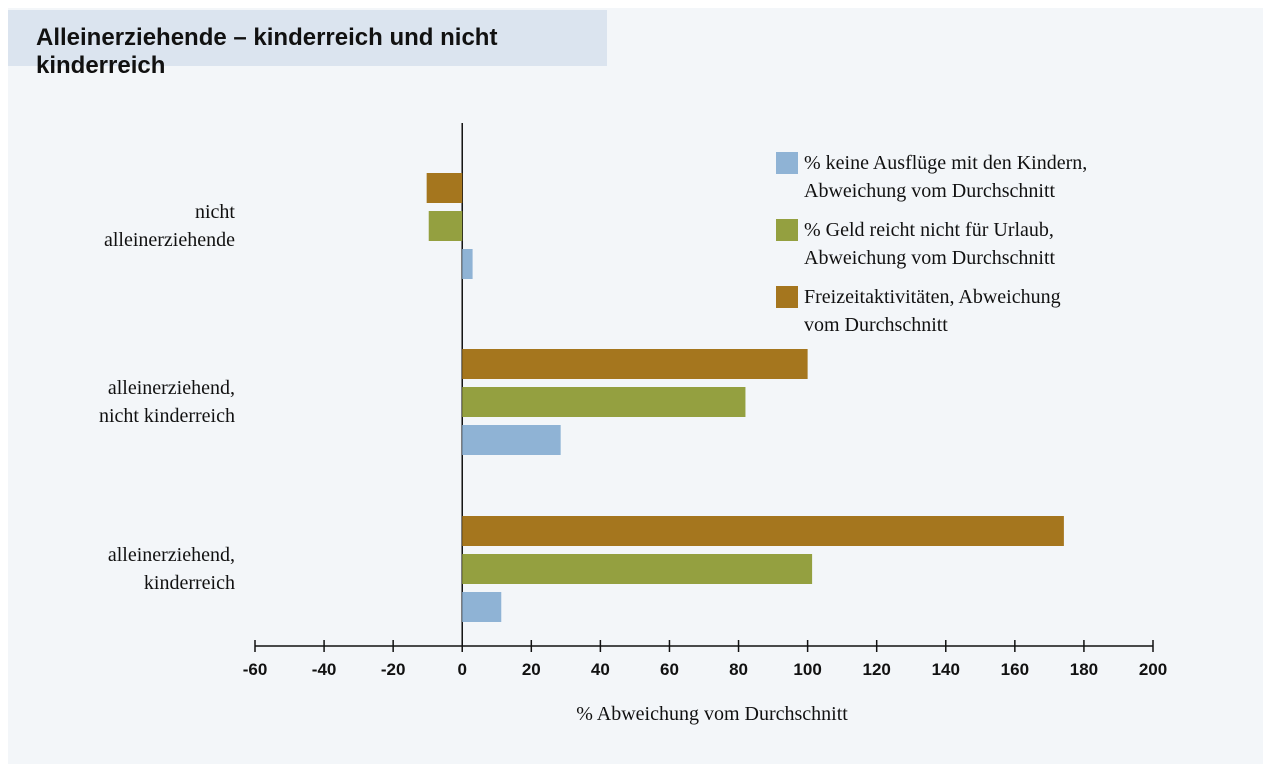 This screenshot has width=1271, height=772. Describe the element at coordinates (255, 669) in the screenshot. I see `x-tick-label: -60` at that location.